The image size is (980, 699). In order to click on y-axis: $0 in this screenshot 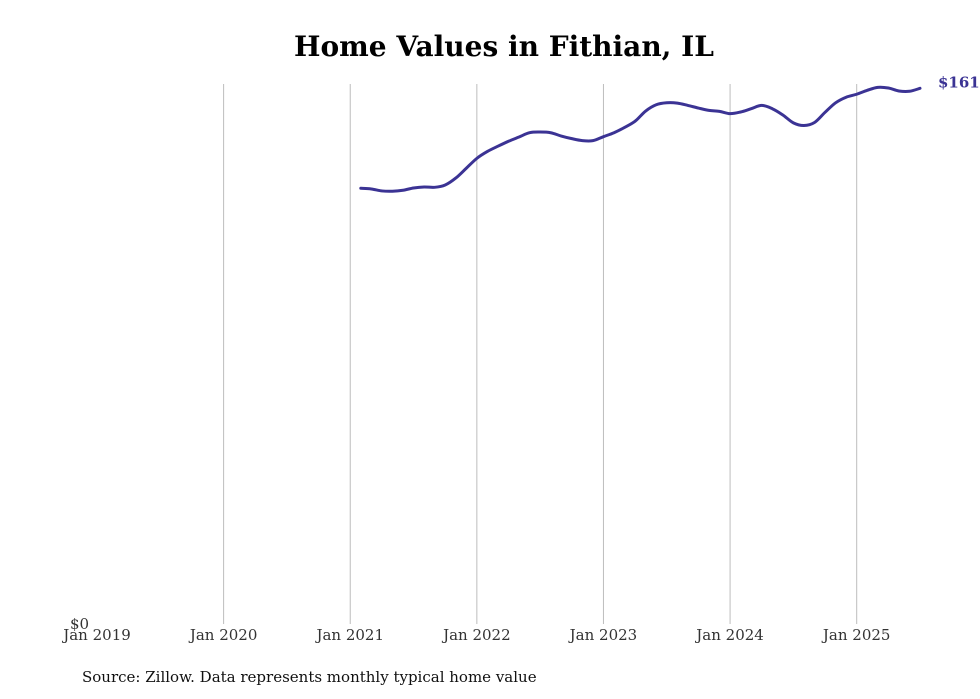, I will do `click(79, 624)`.